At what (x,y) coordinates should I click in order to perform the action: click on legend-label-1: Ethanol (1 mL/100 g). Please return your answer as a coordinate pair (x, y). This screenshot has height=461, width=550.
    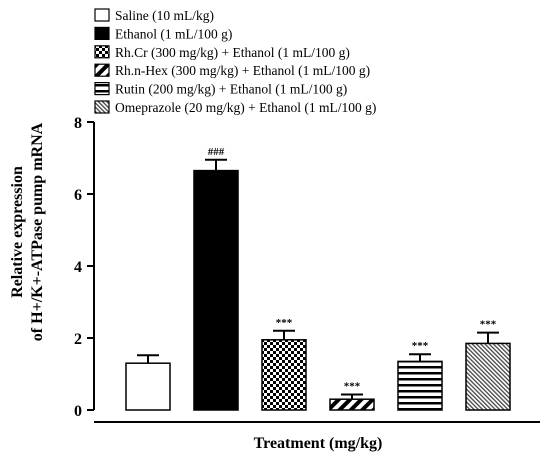
    Looking at the image, I should click on (173, 33).